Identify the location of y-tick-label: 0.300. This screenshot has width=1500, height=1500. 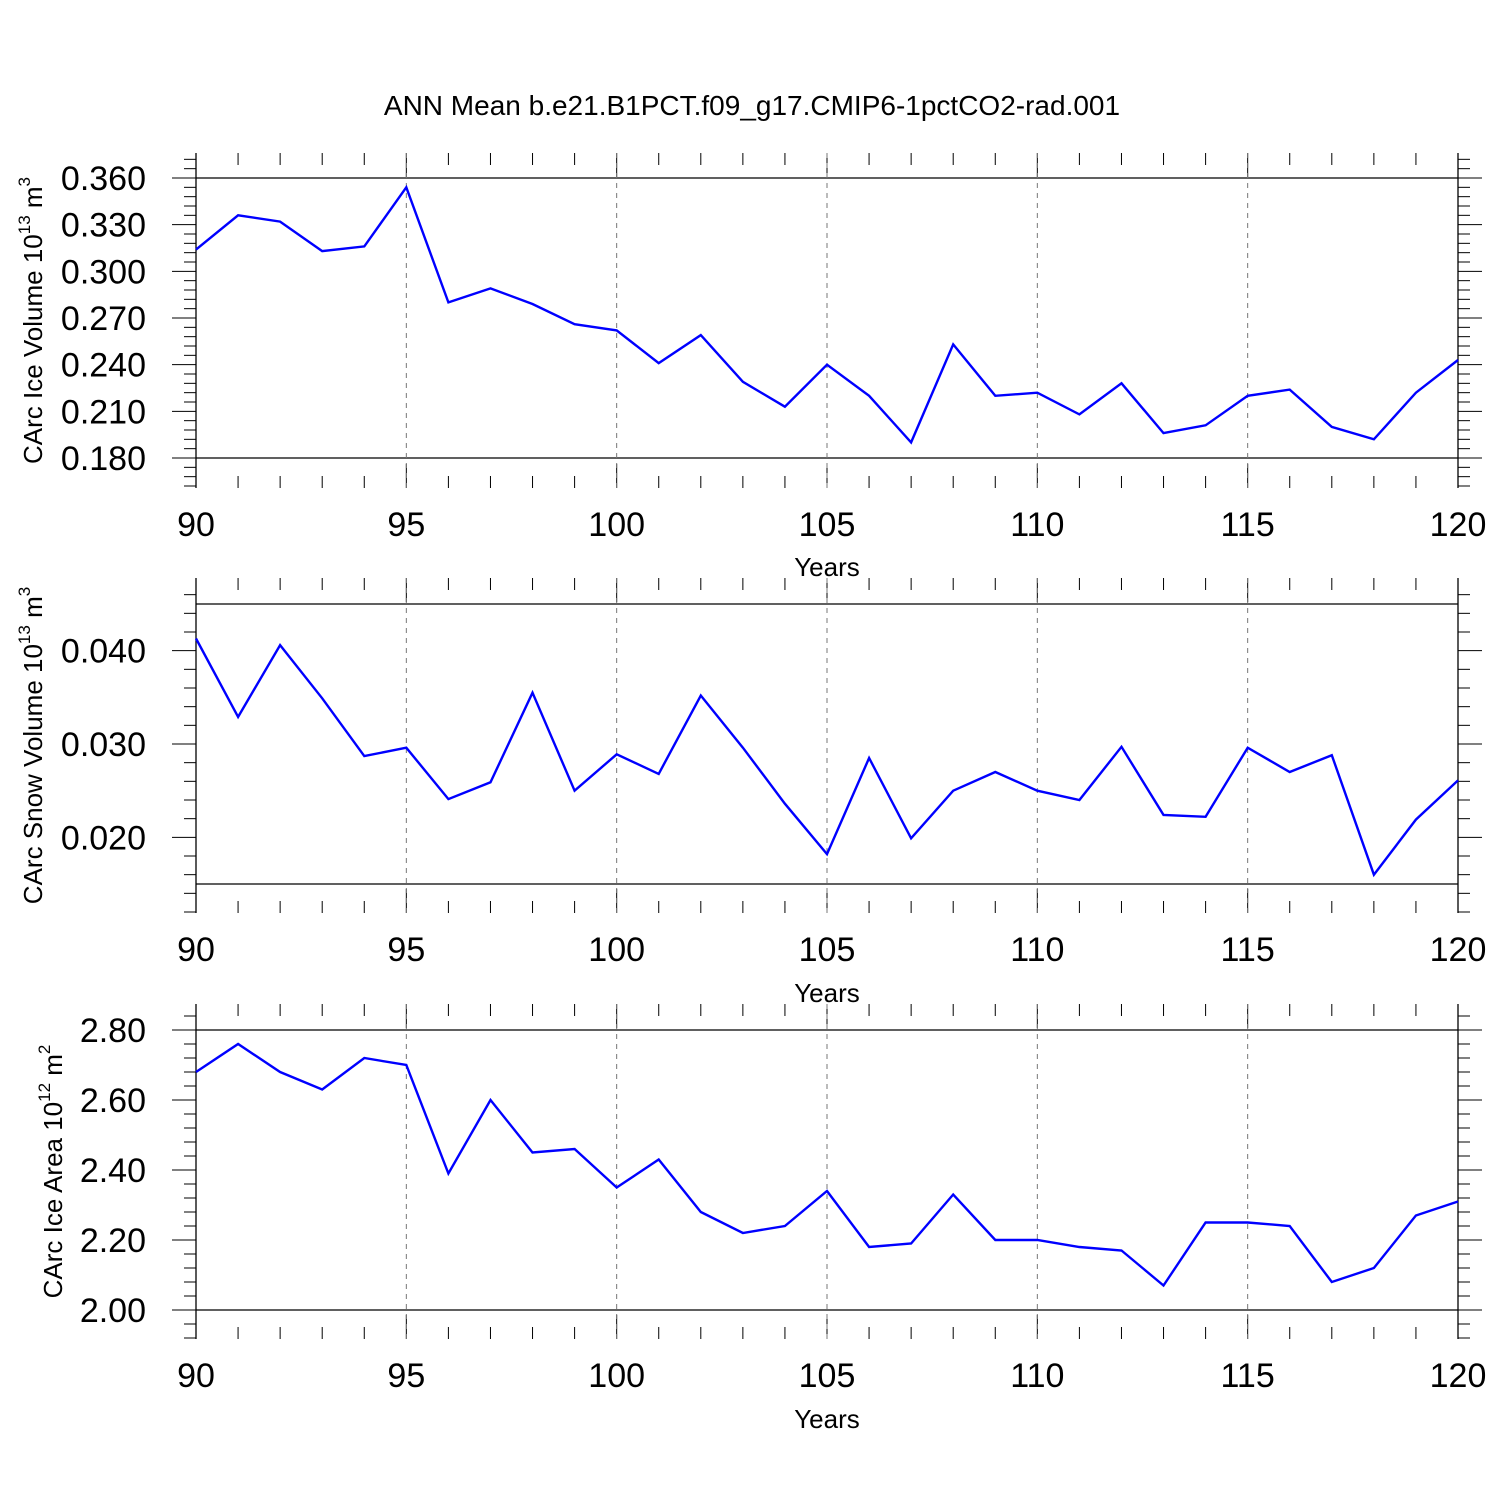
(103, 272).